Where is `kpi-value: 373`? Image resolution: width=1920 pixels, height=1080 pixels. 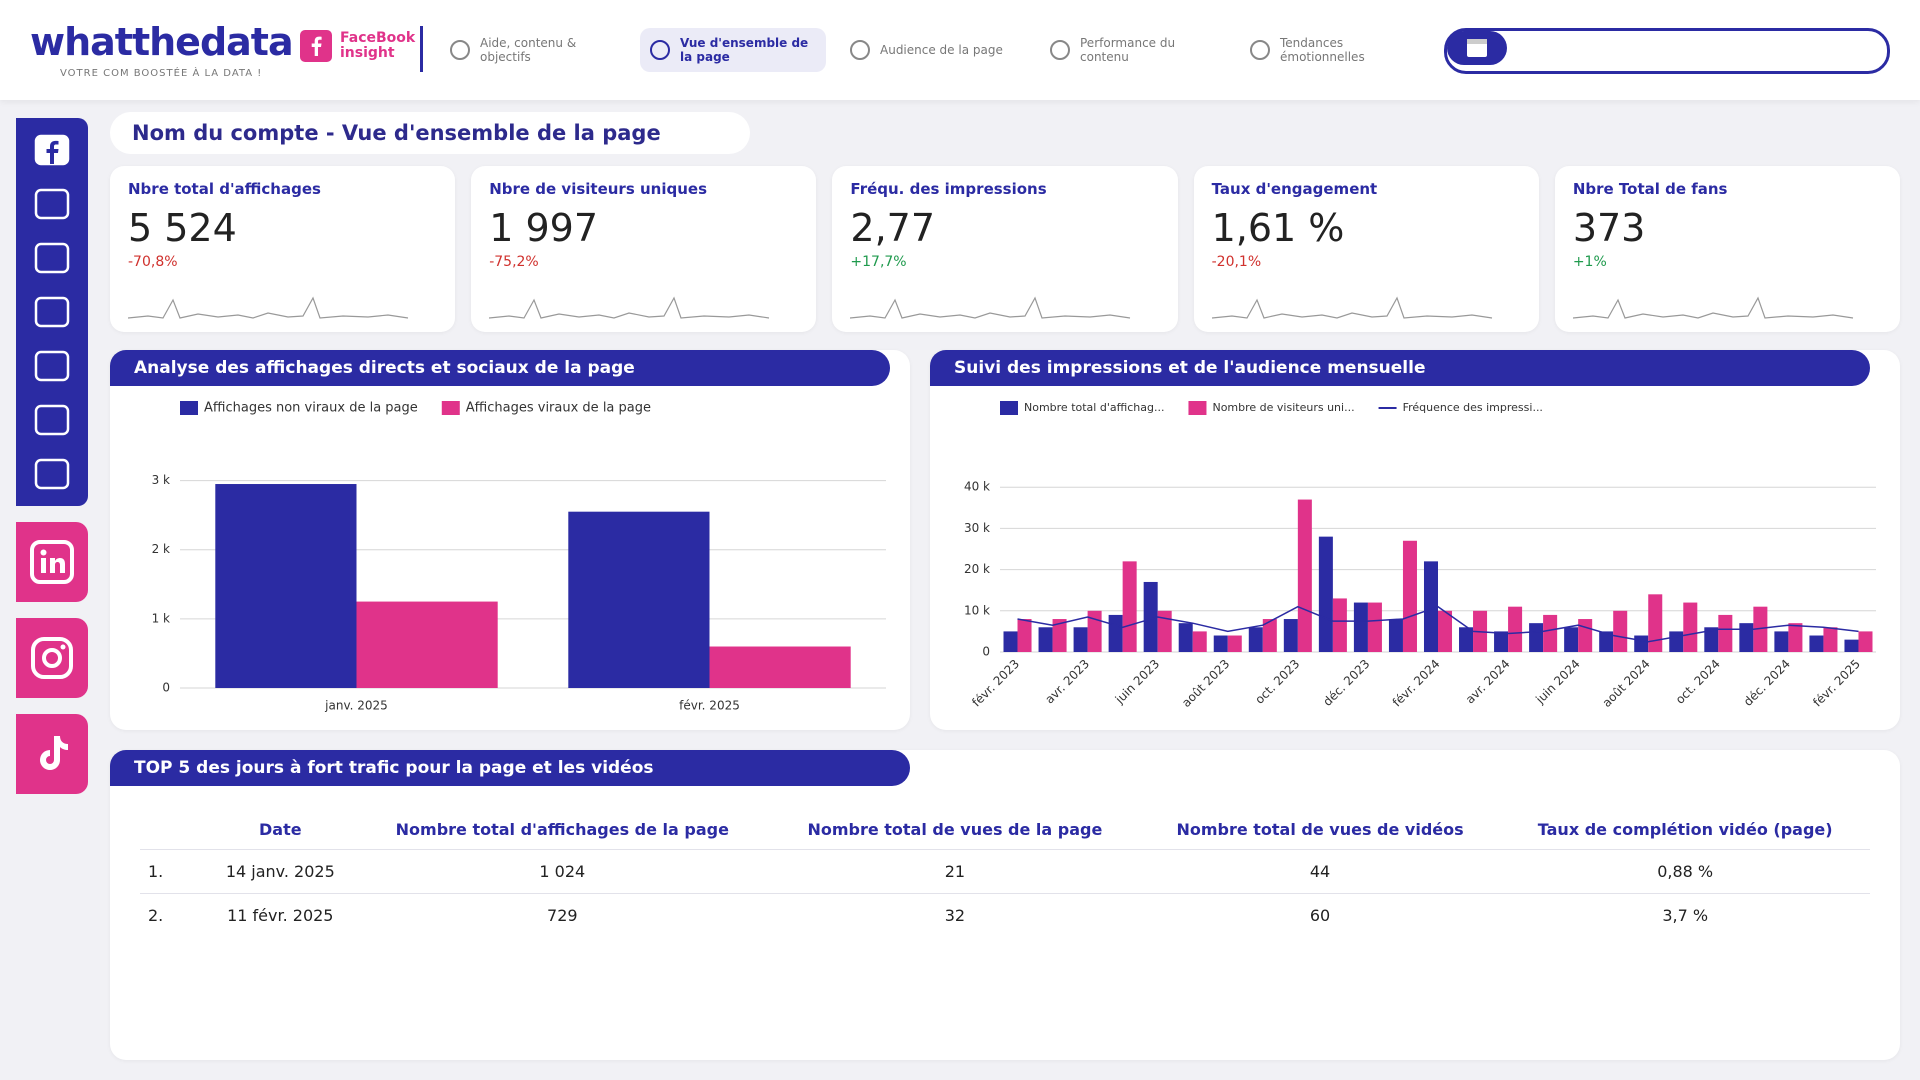
kpi-value: 373 is located at coordinates (1609, 228).